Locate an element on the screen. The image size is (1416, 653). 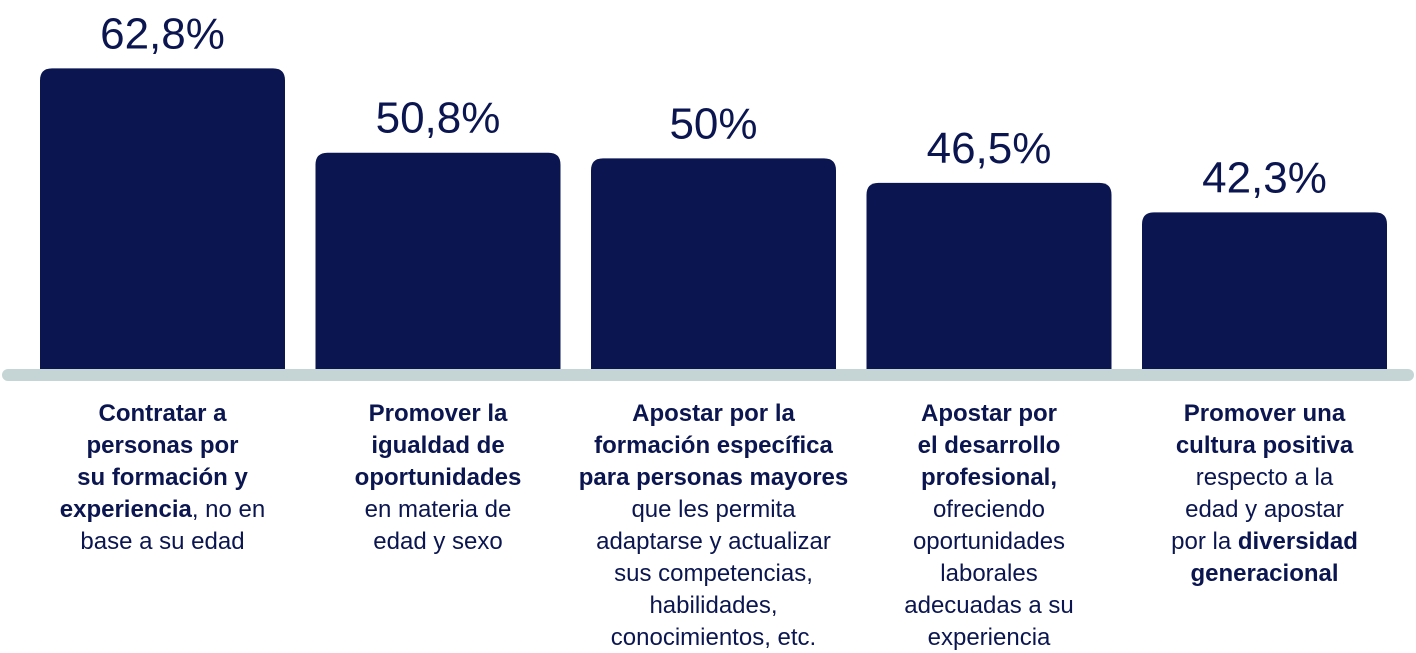
category-label: respecto a la is located at coordinates (1265, 477).